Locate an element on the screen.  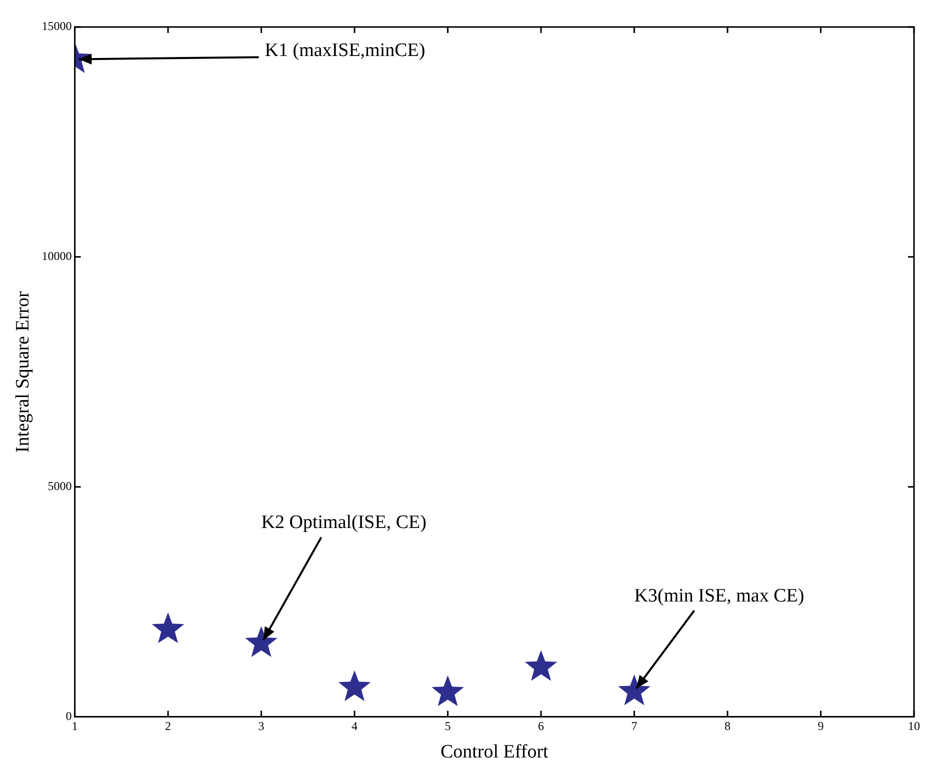
x-tick-label: 10 is located at coordinates (914, 726).